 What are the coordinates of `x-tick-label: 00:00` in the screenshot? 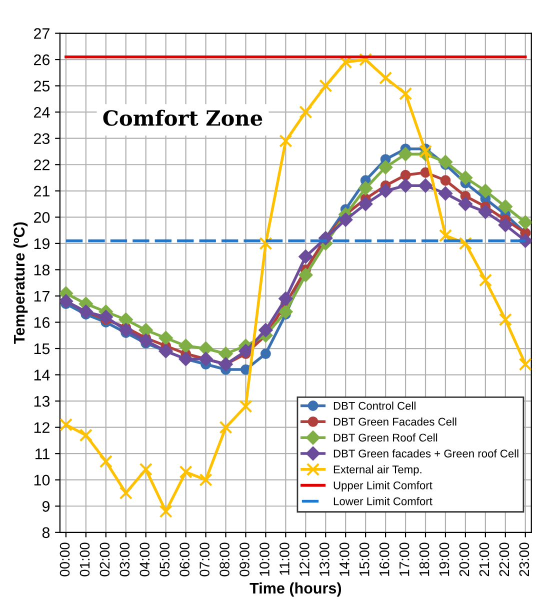 It's located at (65, 559).